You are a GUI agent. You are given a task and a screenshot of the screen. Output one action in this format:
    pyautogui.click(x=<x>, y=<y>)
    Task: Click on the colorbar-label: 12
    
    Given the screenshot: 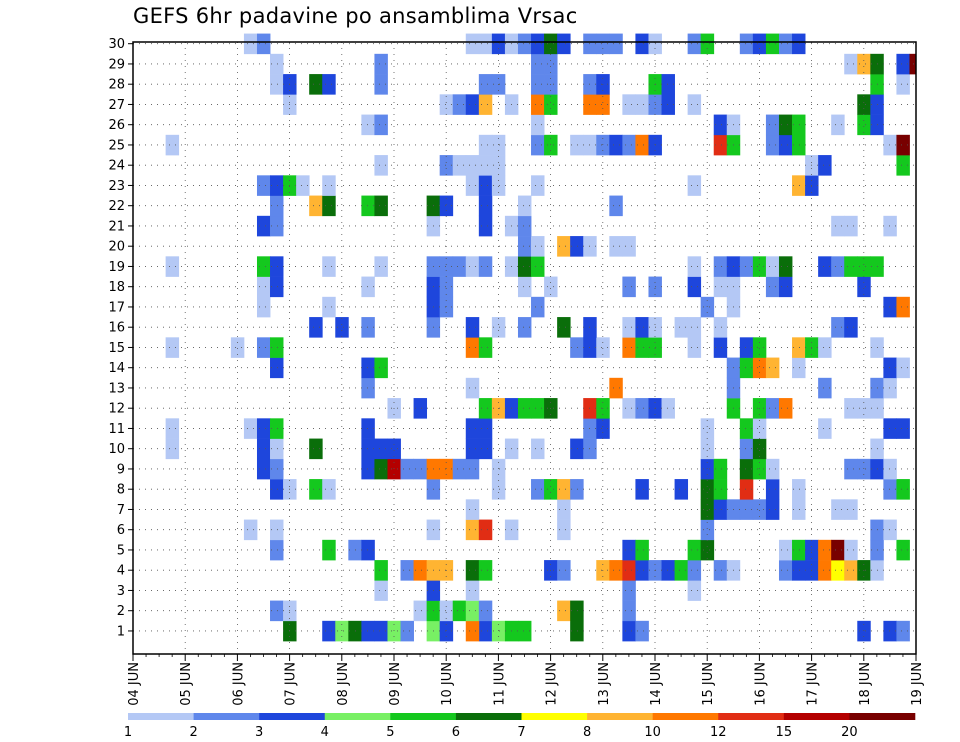 What is the action you would take?
    pyautogui.click(x=718, y=732)
    